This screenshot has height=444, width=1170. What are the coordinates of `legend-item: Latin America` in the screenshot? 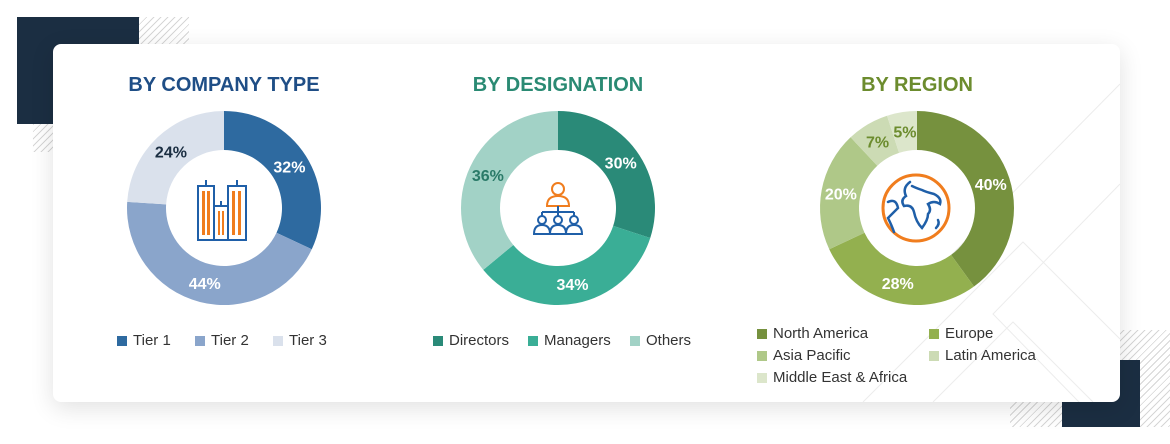 It's located at (982, 355).